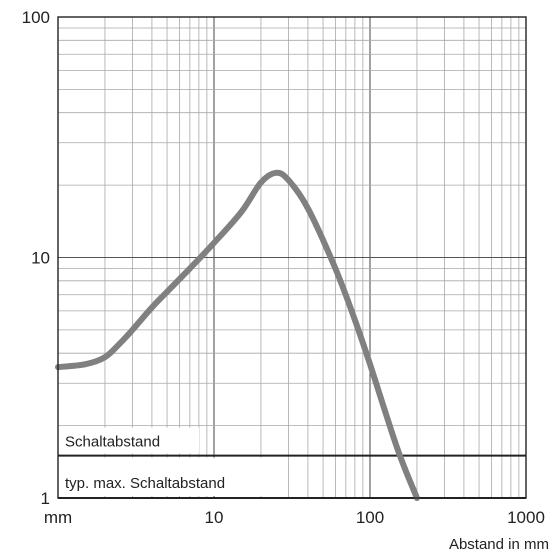 This screenshot has width=554, height=557. I want to click on y-tick-label: 100, so click(36, 17).